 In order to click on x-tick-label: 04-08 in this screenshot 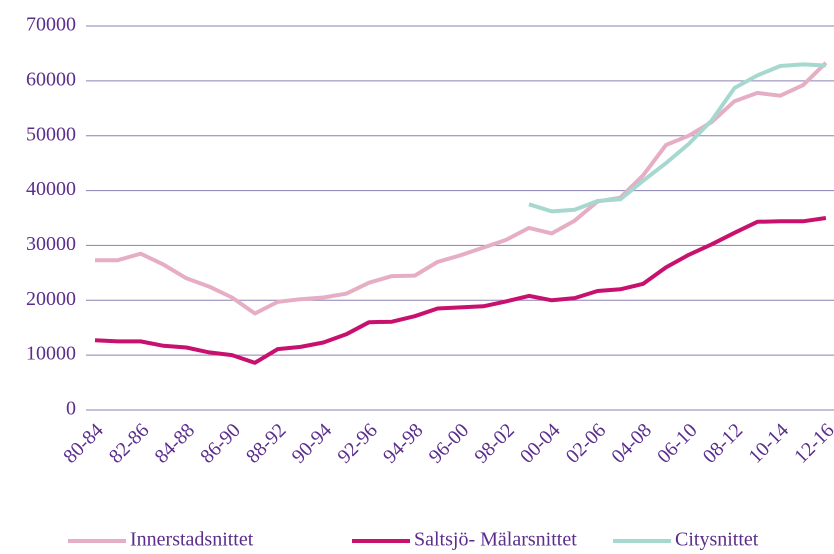, I will do `click(631, 443)`.